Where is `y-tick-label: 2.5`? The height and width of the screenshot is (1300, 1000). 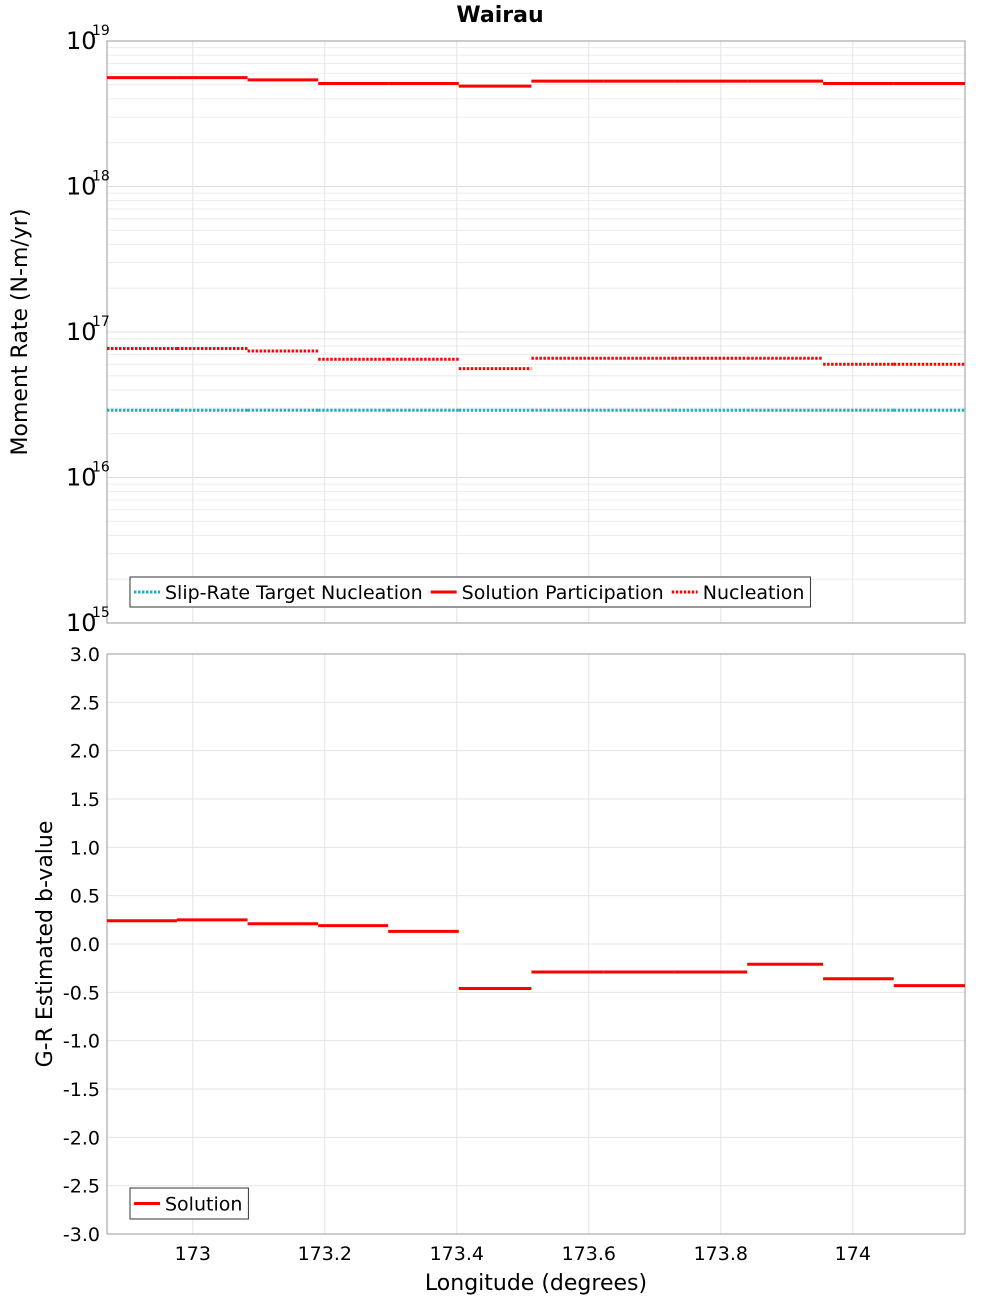
y-tick-label: 2.5 is located at coordinates (85, 703).